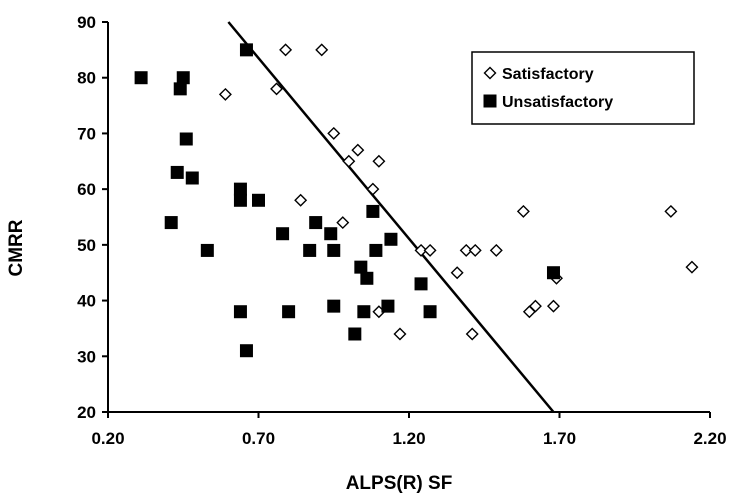  I want to click on chart-legend: Satisfactory Unsatisfactory, so click(583, 88).